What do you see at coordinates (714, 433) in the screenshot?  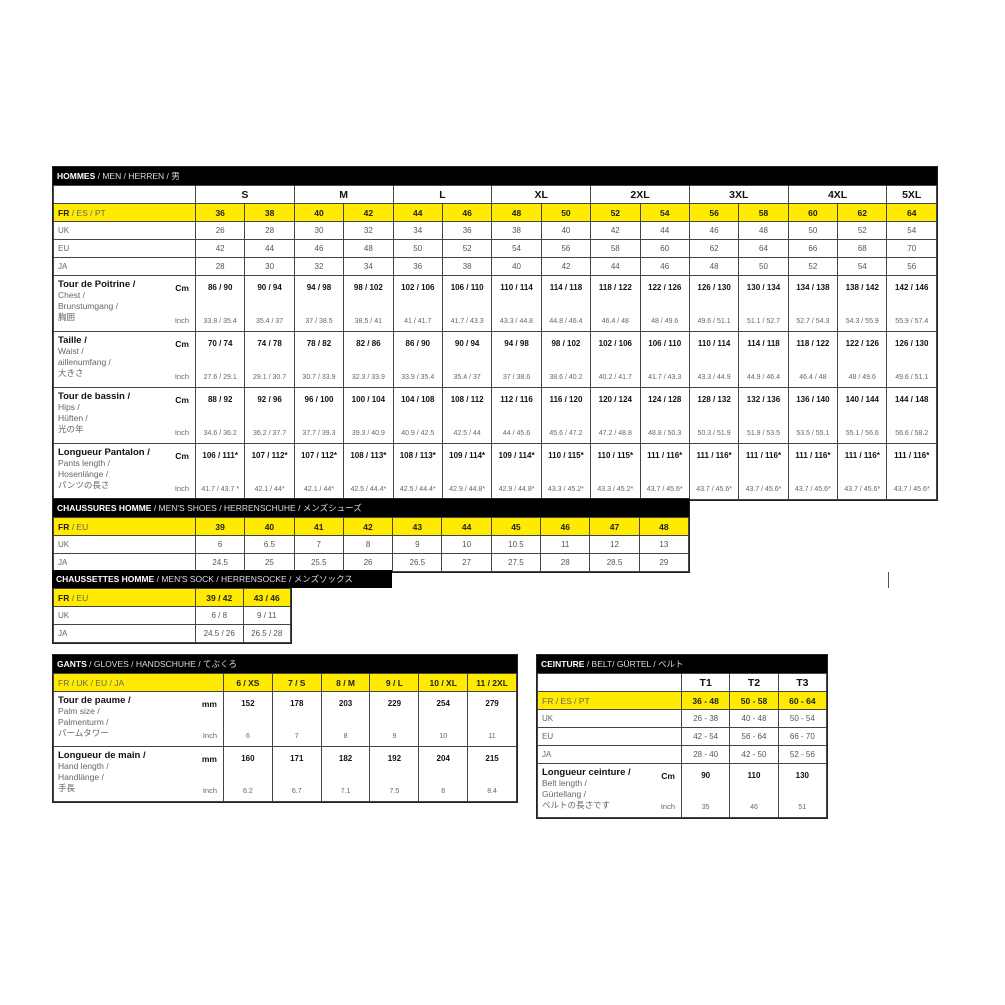 I see `measure-inch-value: 50.3 / 51.9` at bounding box center [714, 433].